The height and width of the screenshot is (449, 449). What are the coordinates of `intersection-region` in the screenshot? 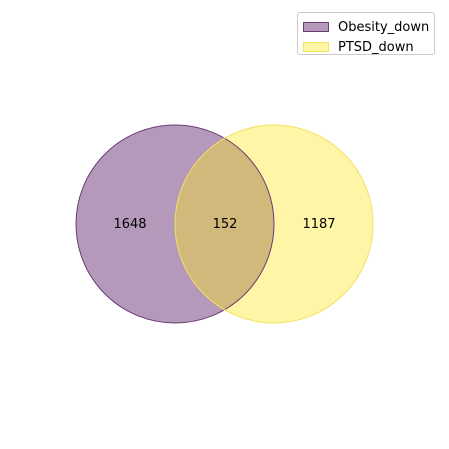 It's located at (224, 224).